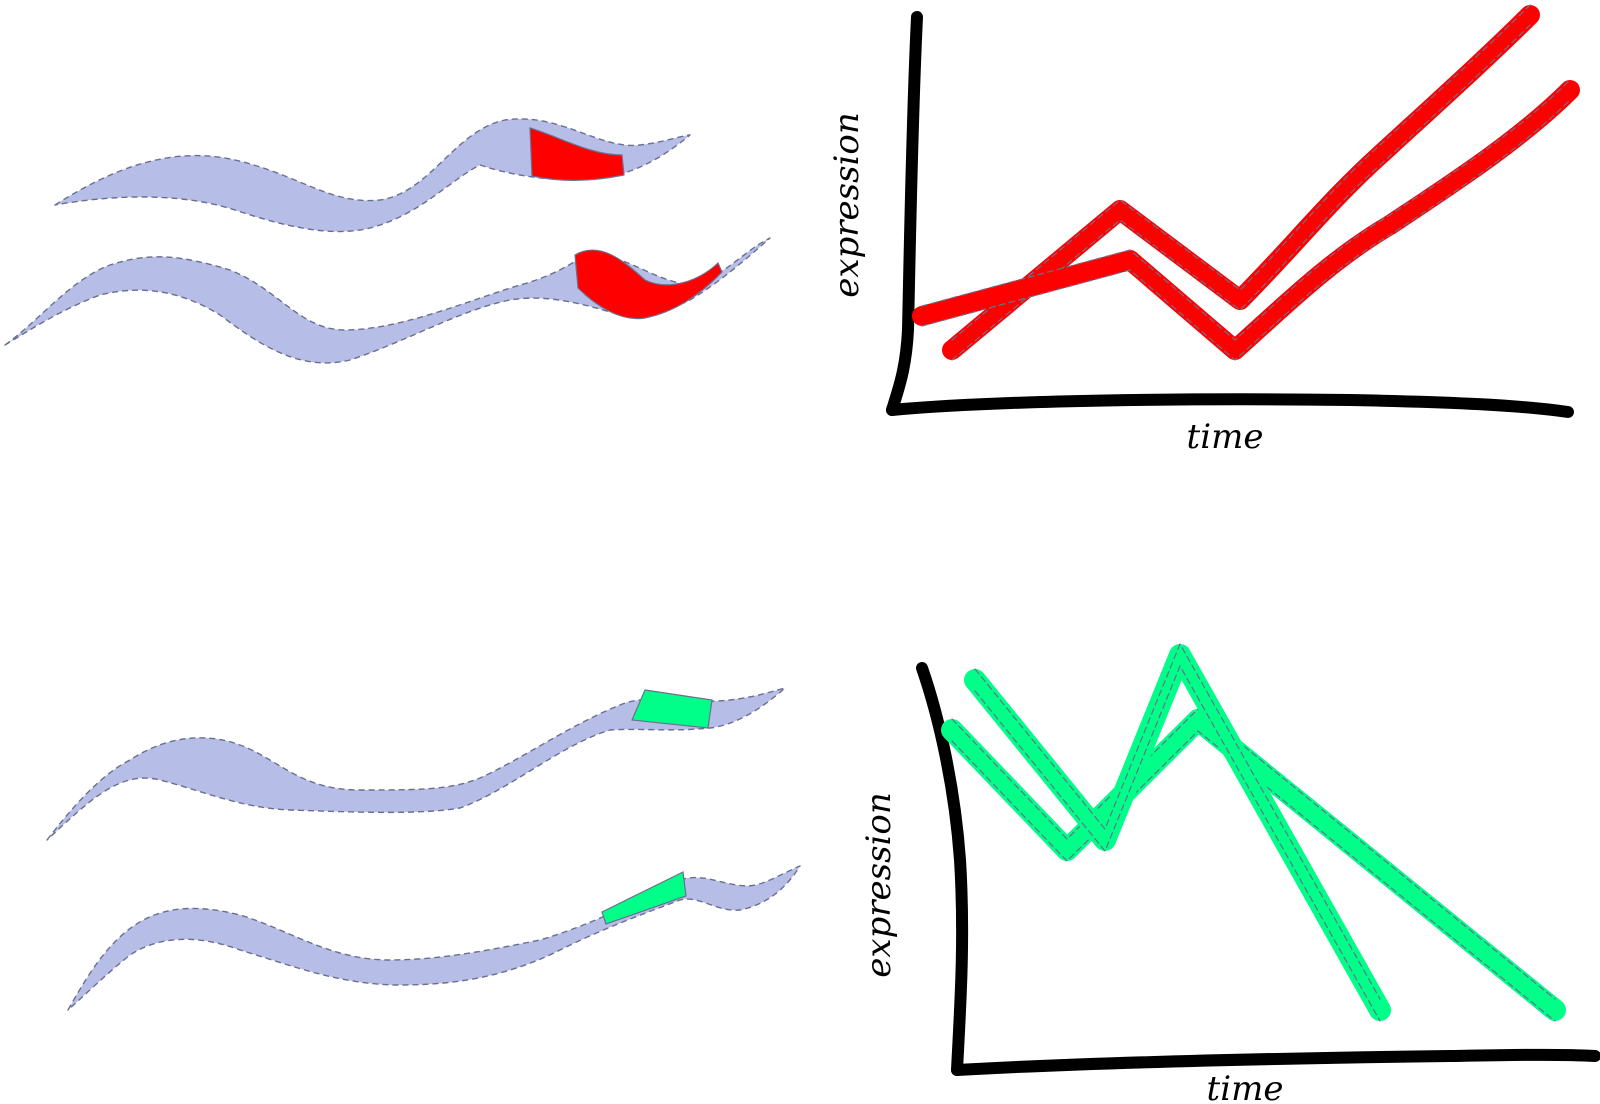 This screenshot has width=1600, height=1104. I want to click on top-worm-1-marker, so click(577, 154).